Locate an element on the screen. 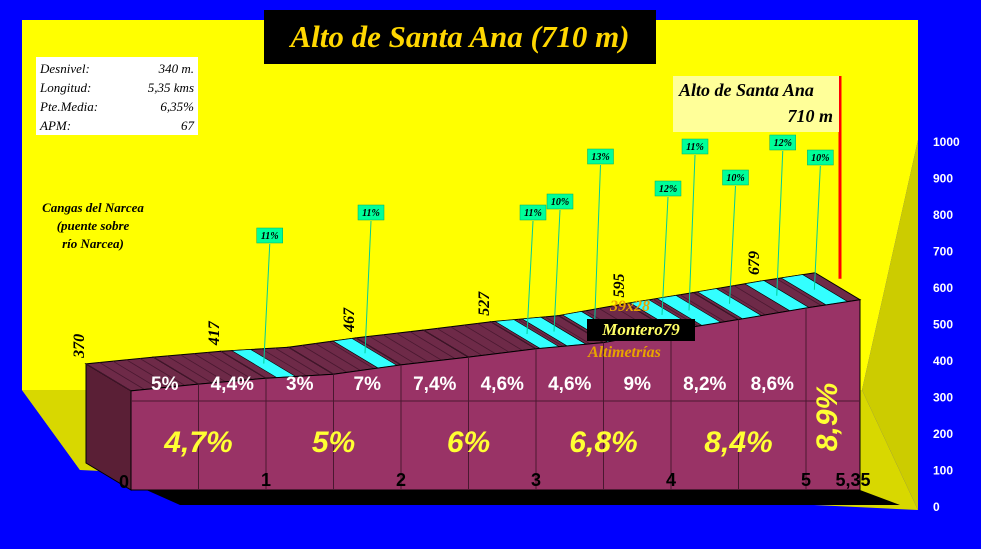  km-gradient: 6,8% is located at coordinates (603, 442).